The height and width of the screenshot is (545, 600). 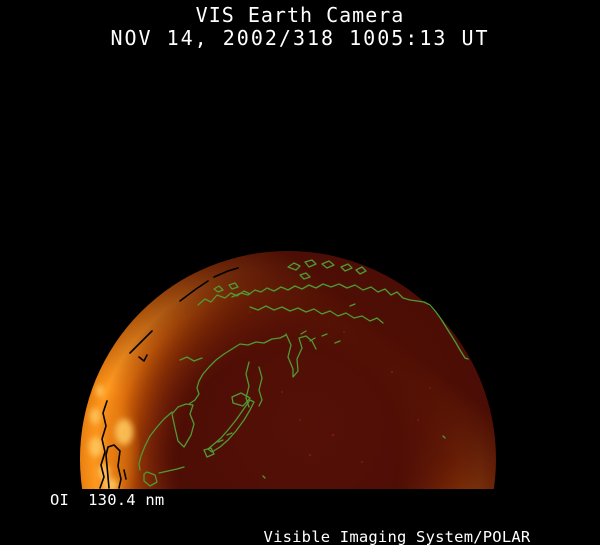 I want to click on credit-line-1: Visible Imaging System/POLAR, so click(x=397, y=536).